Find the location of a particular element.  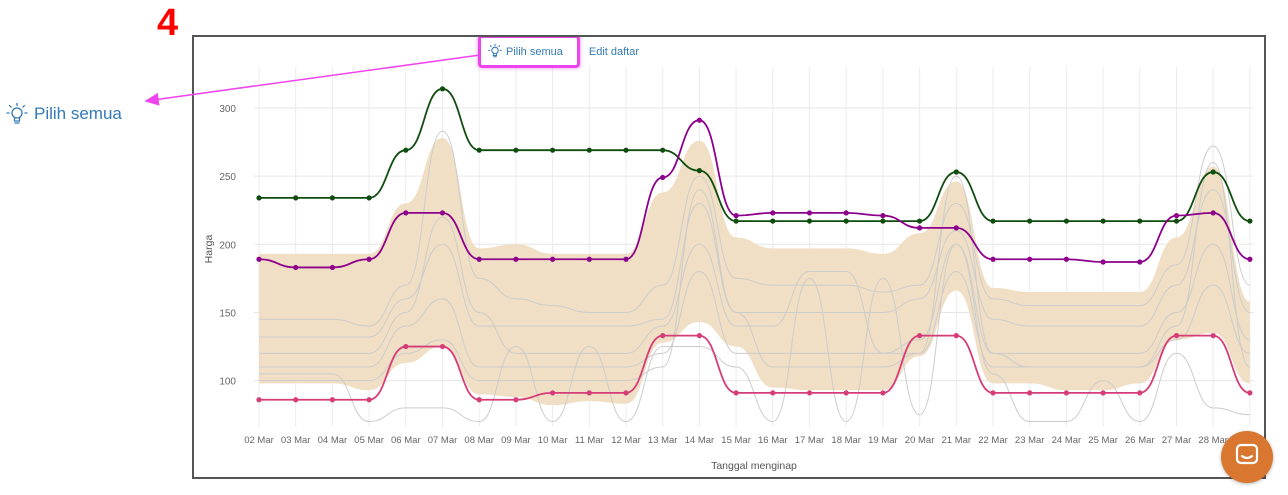

zoomed-select-all-callout: Pilih semua is located at coordinates (64, 114).